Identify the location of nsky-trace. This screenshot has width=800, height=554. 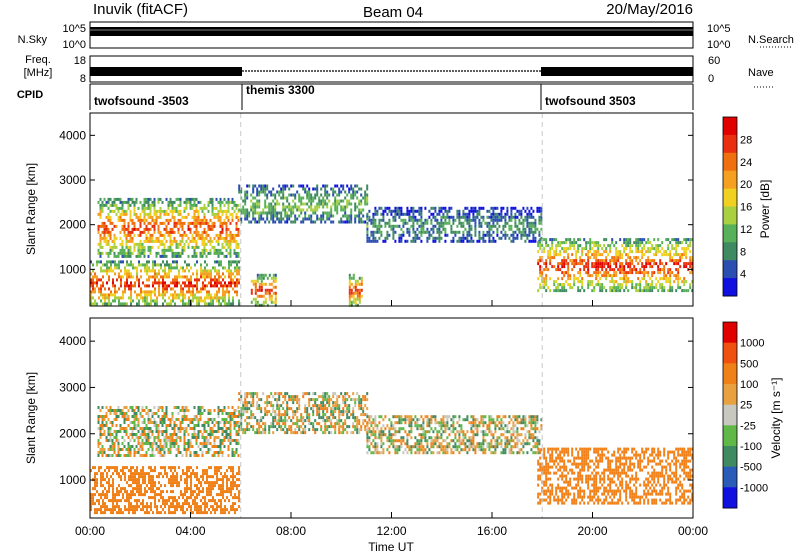
(391, 31).